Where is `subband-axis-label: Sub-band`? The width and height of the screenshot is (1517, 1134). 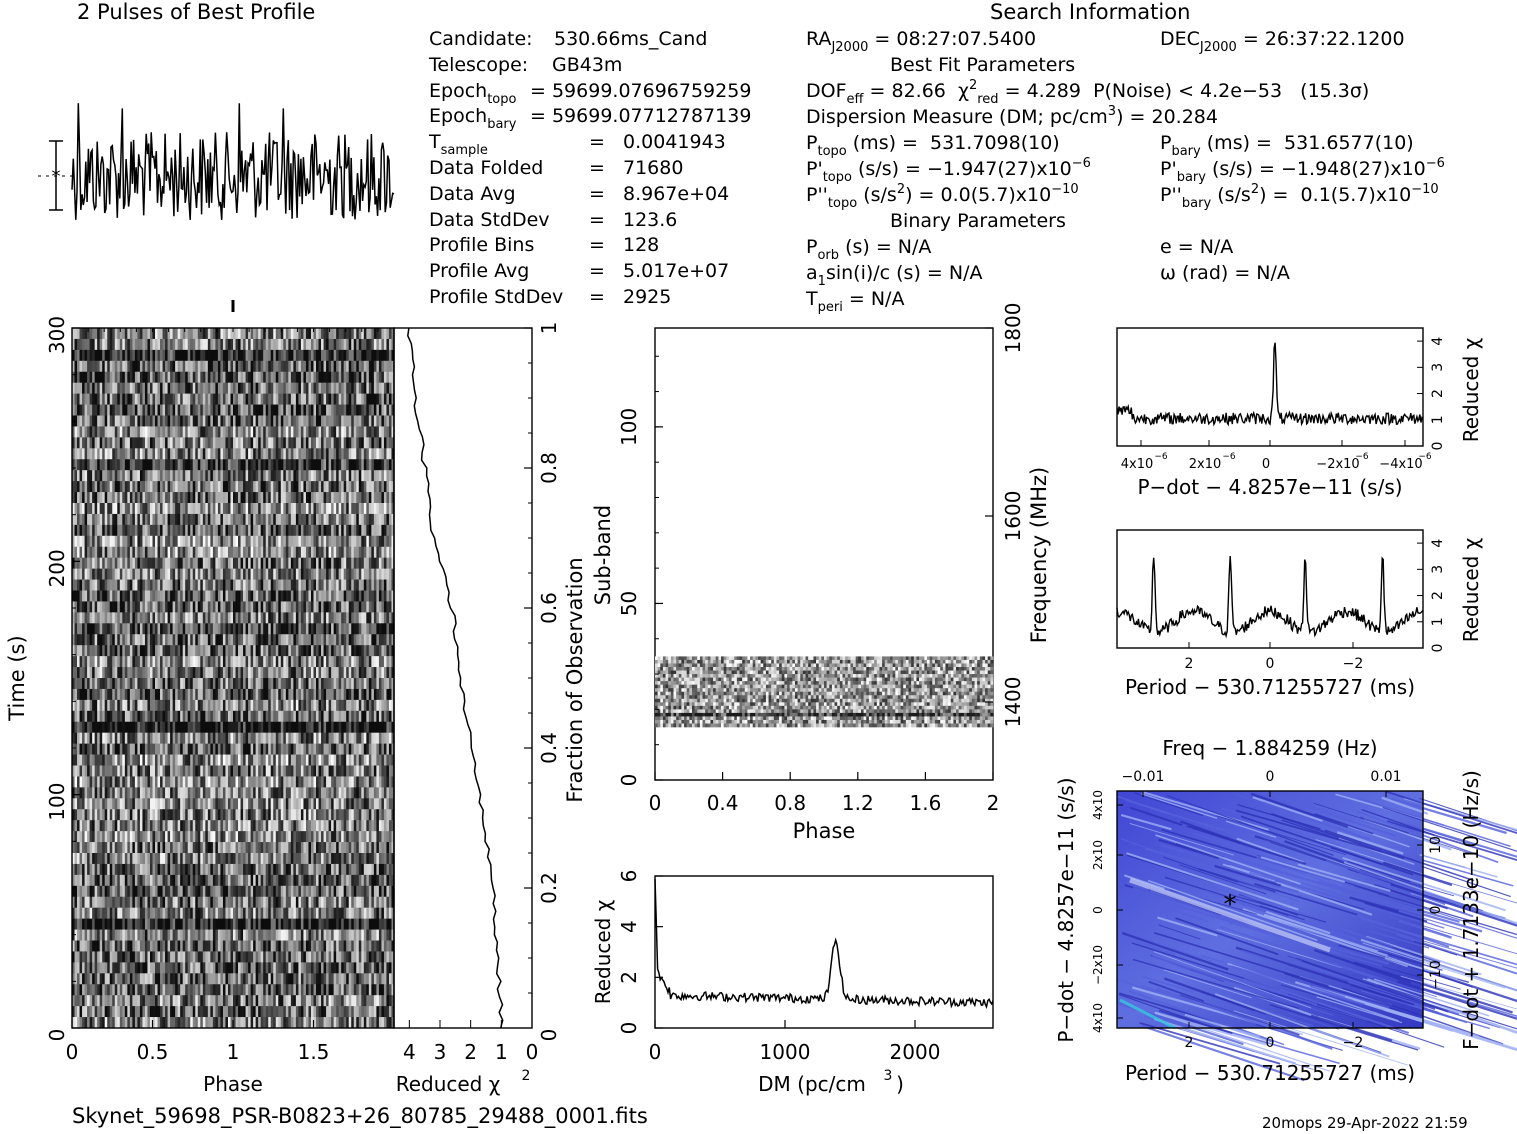
subband-axis-label: Sub-band is located at coordinates (603, 555).